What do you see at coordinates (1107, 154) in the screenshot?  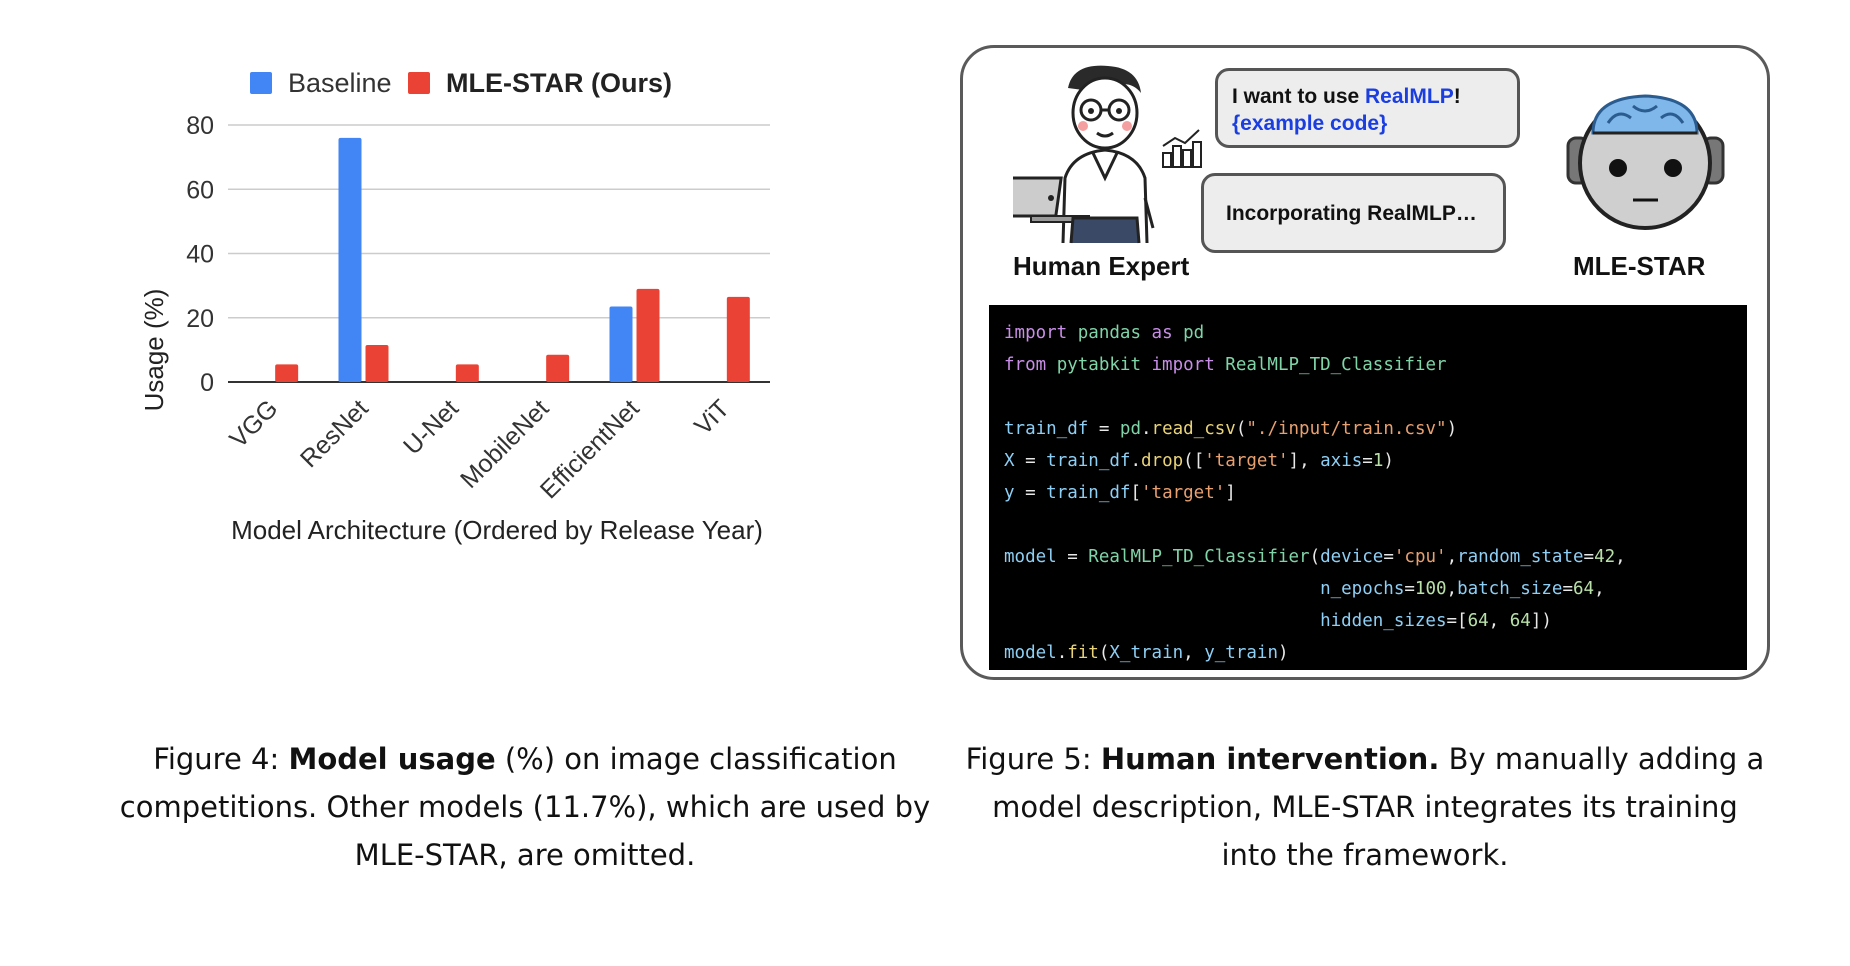 I see `human-expert-illustration` at bounding box center [1107, 154].